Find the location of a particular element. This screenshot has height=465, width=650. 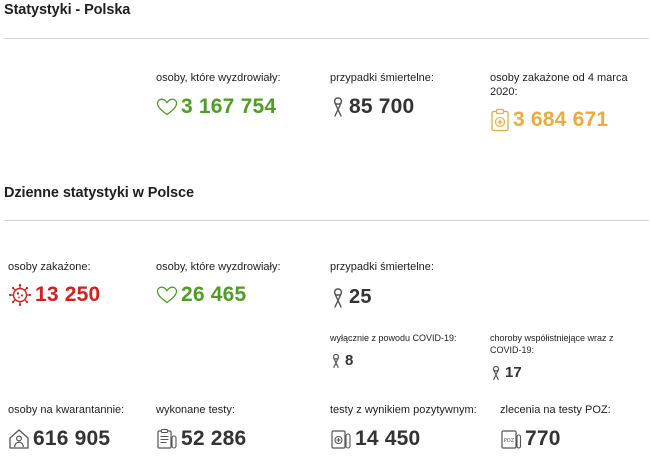

svg-text: POZ is located at coordinates (509, 441).